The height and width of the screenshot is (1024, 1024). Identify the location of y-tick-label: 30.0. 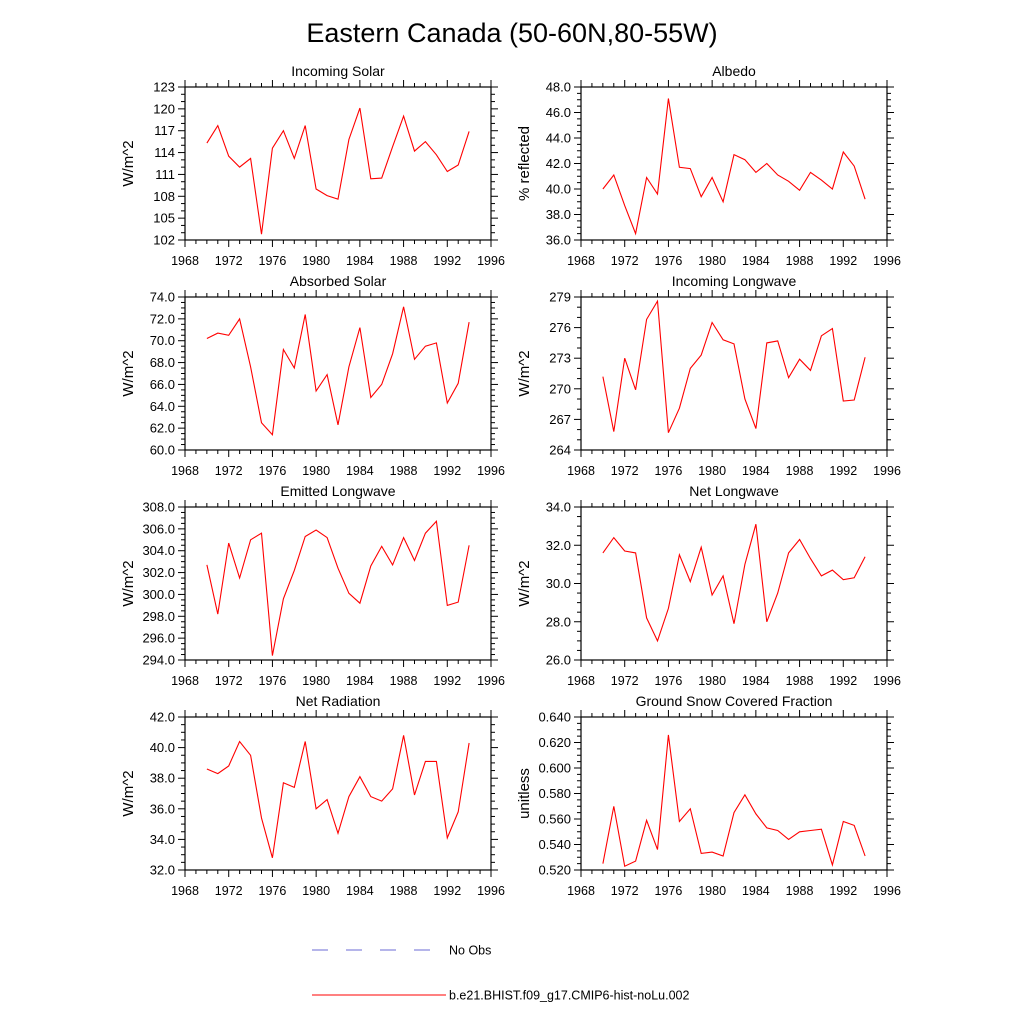
(558, 583).